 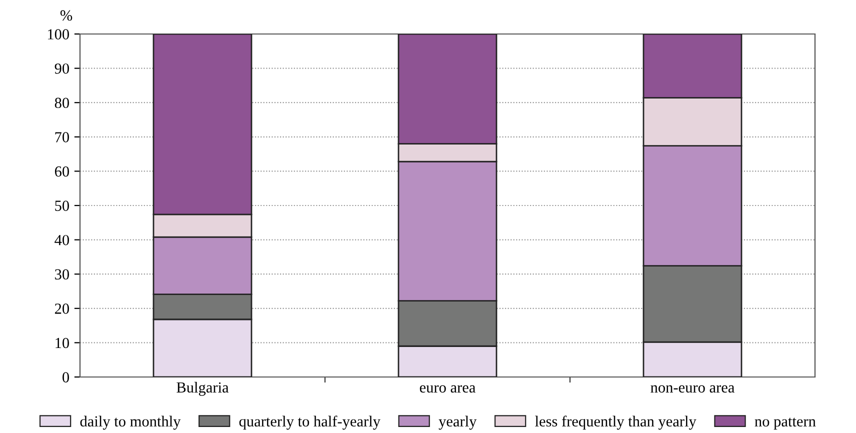 I want to click on y-tick-label: 20, so click(x=61, y=309).